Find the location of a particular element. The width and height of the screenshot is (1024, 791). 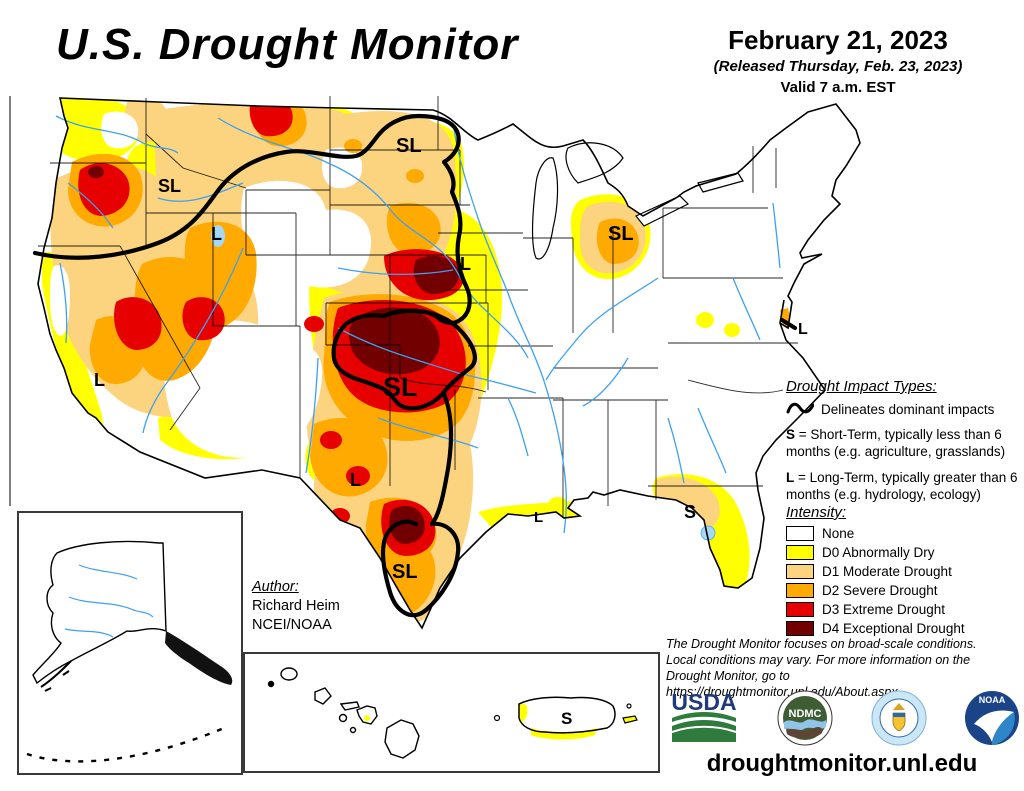

lake-ontario is located at coordinates (720, 182).